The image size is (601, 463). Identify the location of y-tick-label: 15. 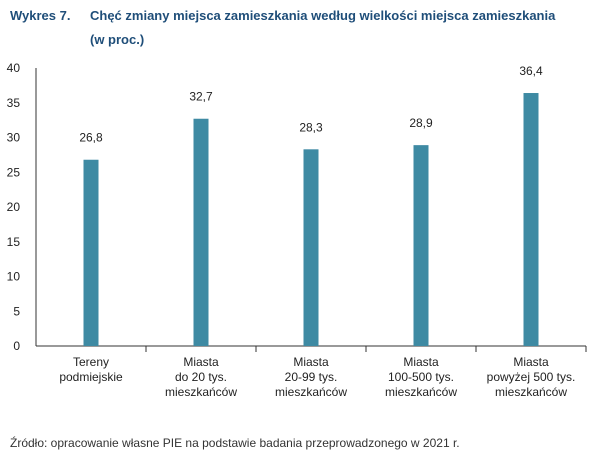
(14, 242).